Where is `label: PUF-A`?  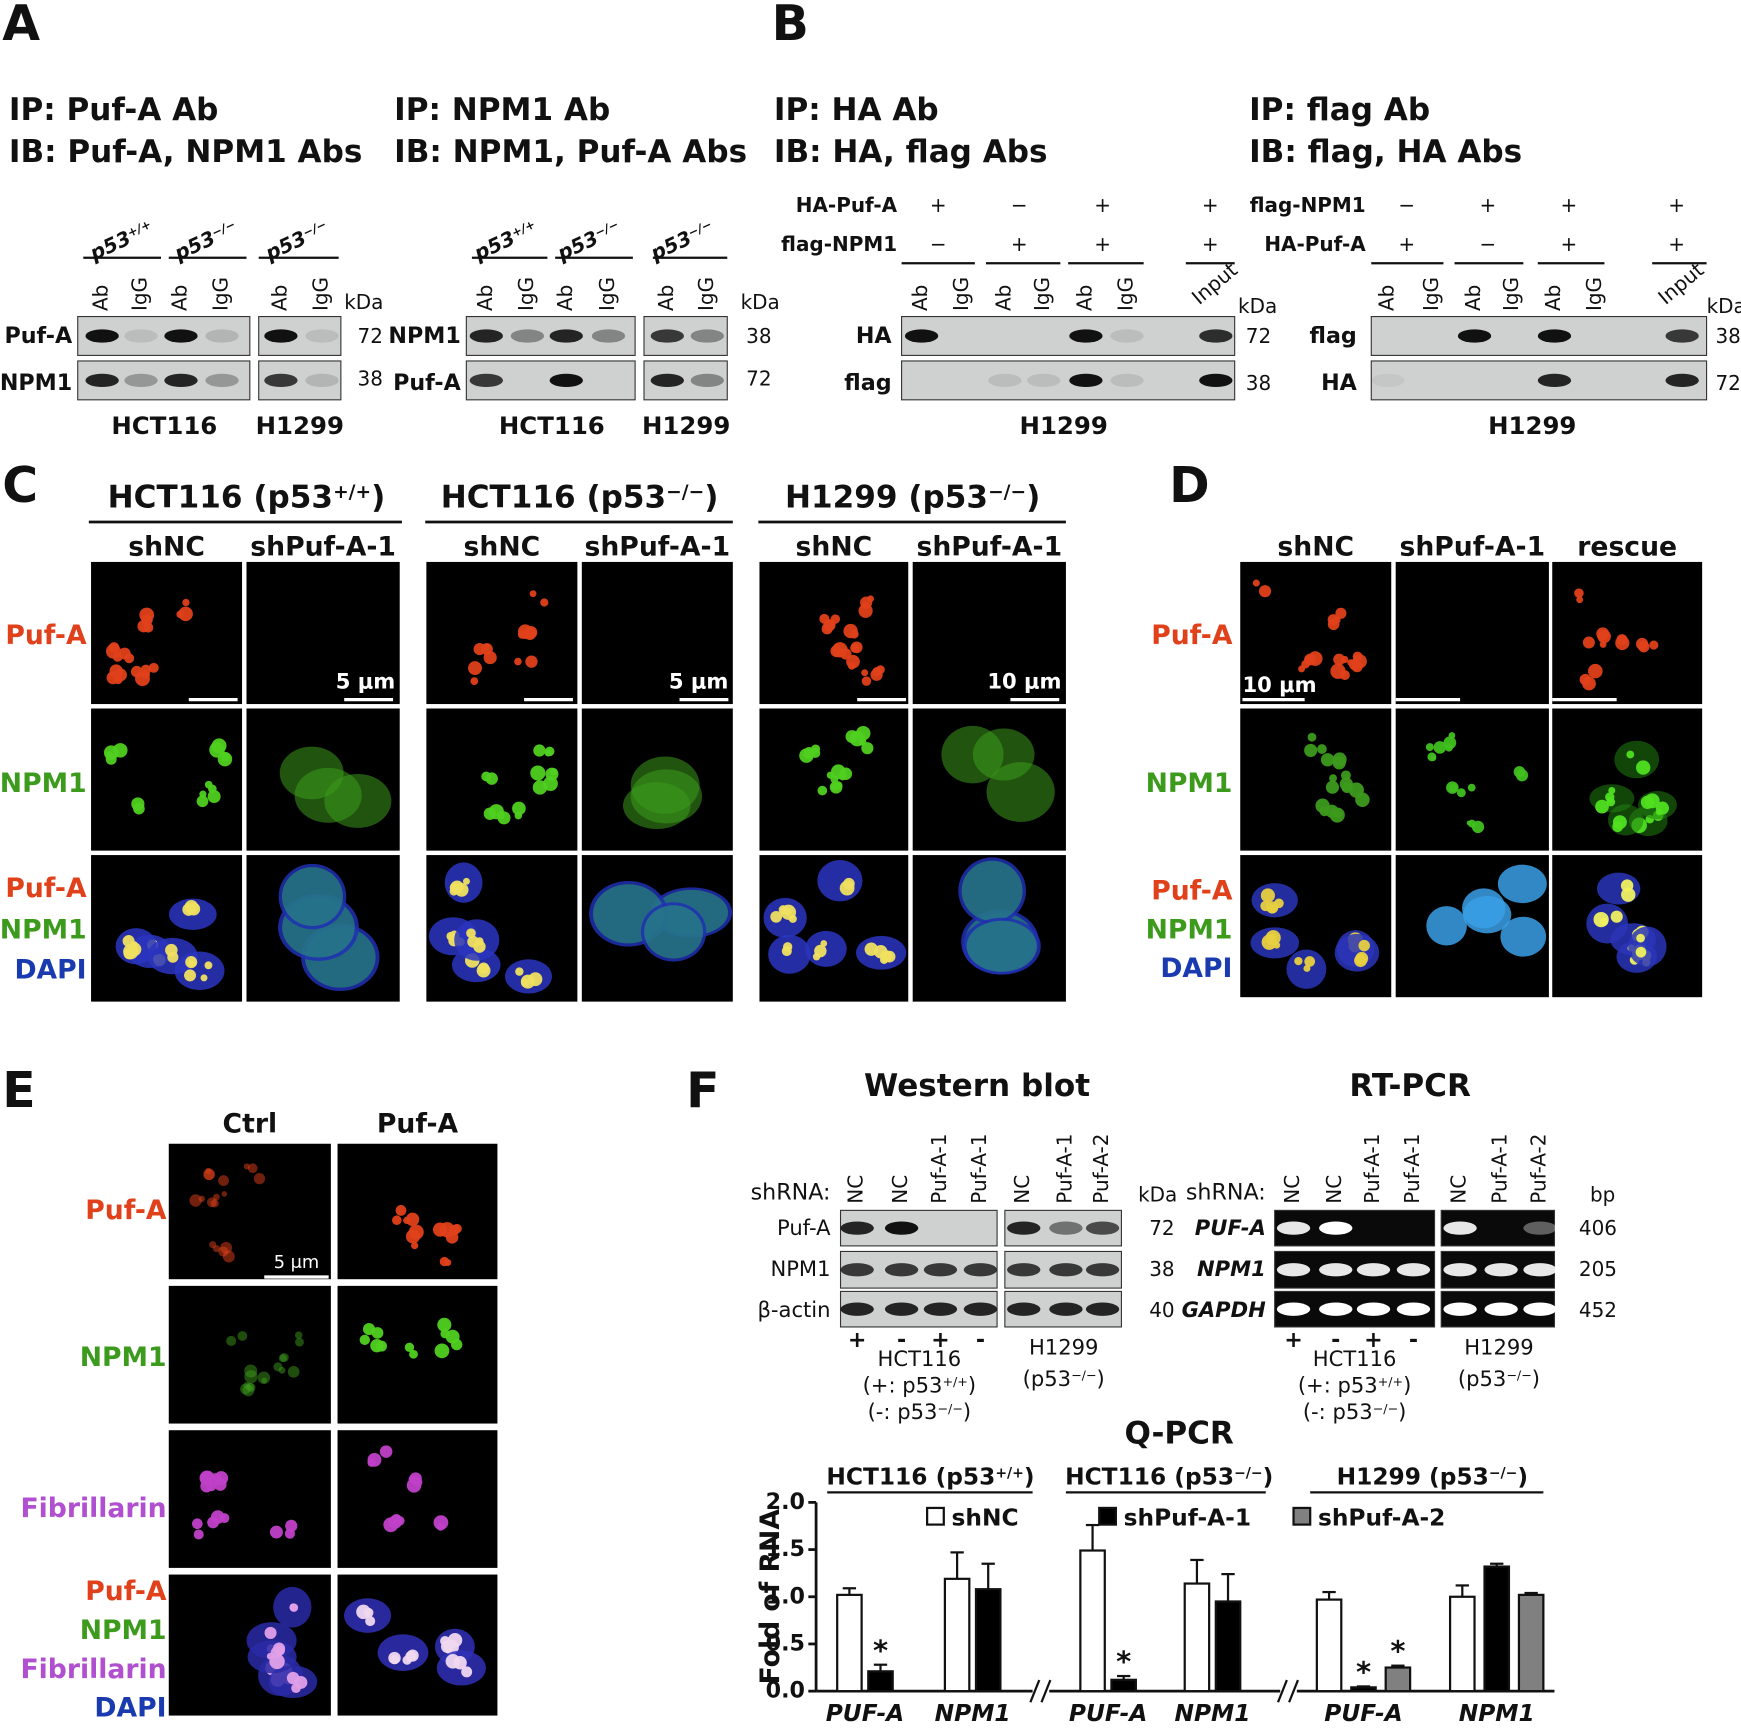 label: PUF-A is located at coordinates (1230, 1227).